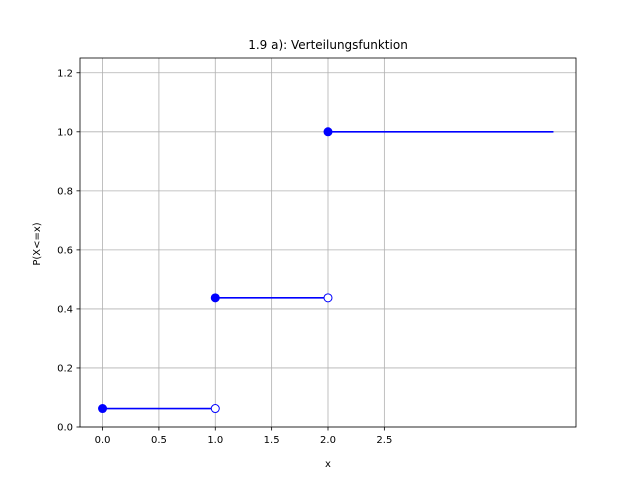  Describe the element at coordinates (384, 440) in the screenshot. I see `x-tick-label: 2.5` at that location.